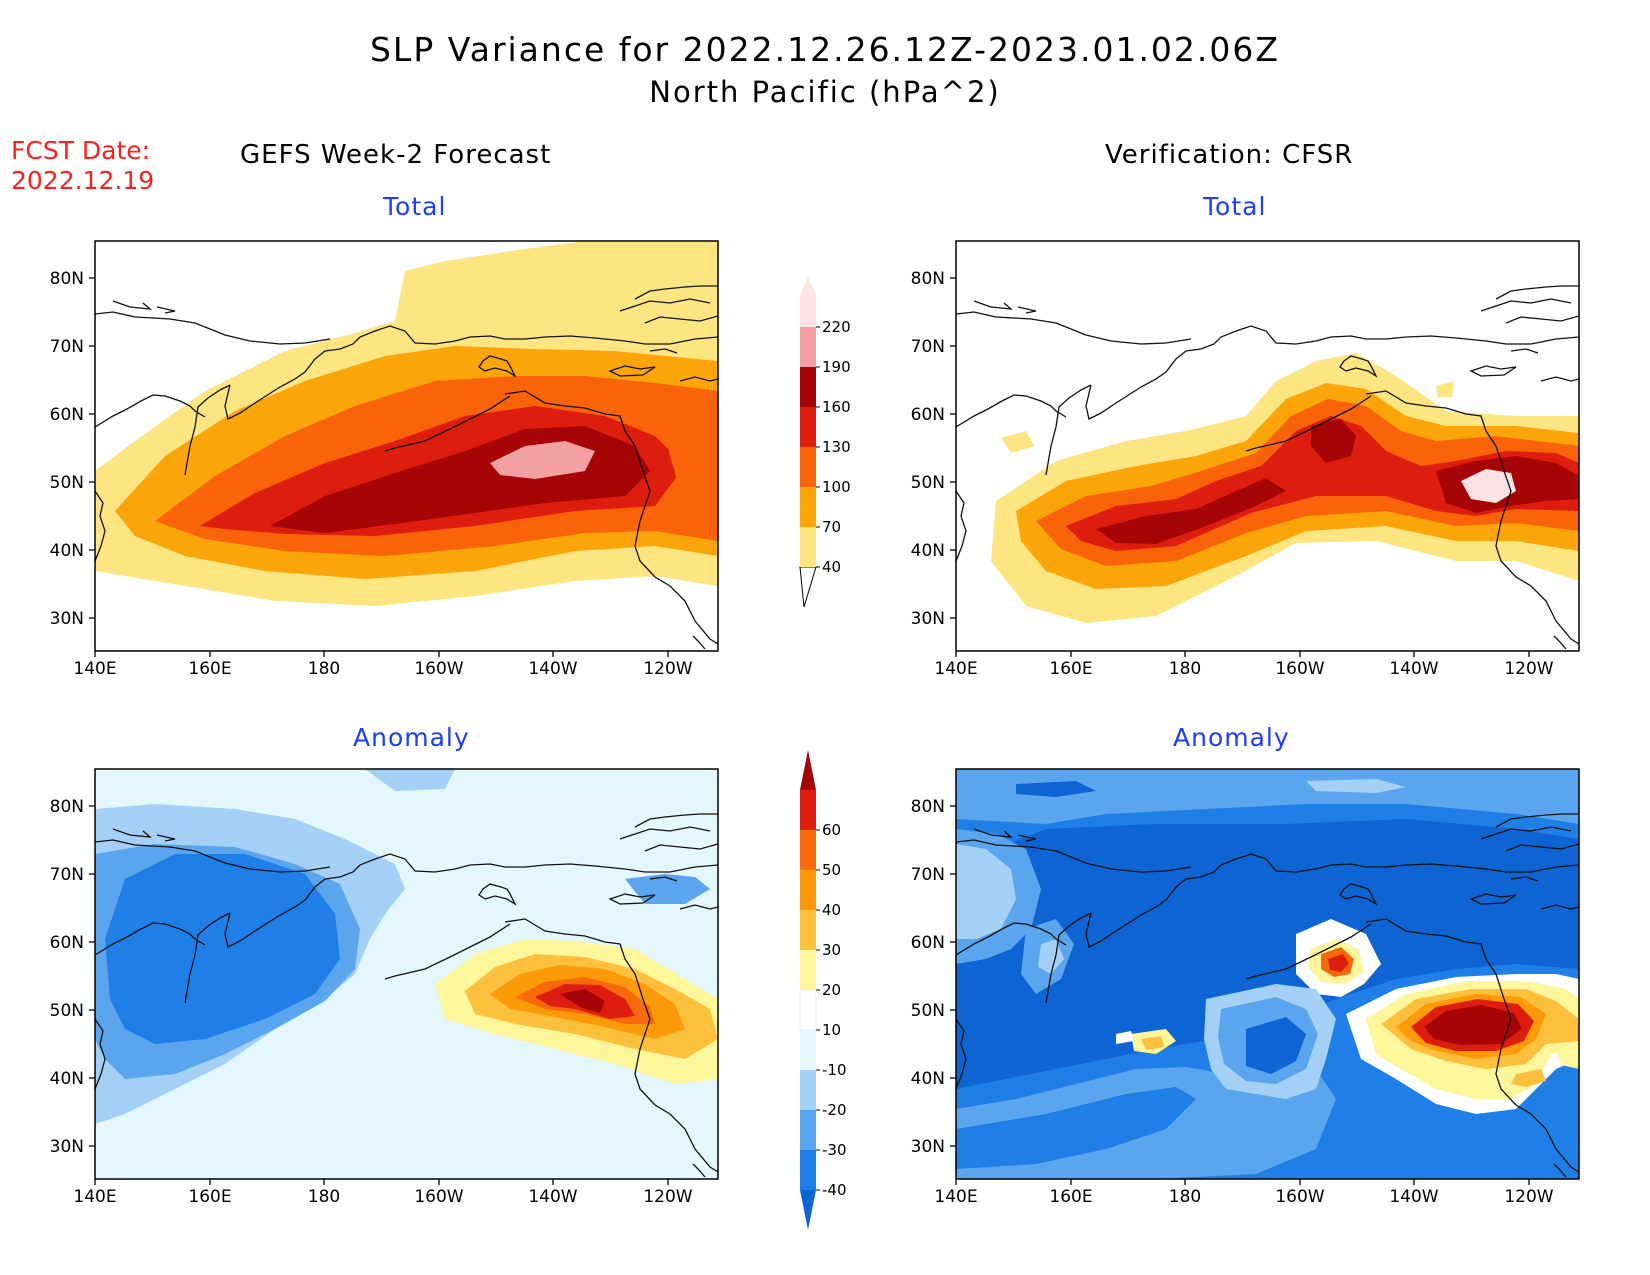 The width and height of the screenshot is (1650, 1275). I want to click on right-column-title: Verification: CFSR, so click(1229, 155).